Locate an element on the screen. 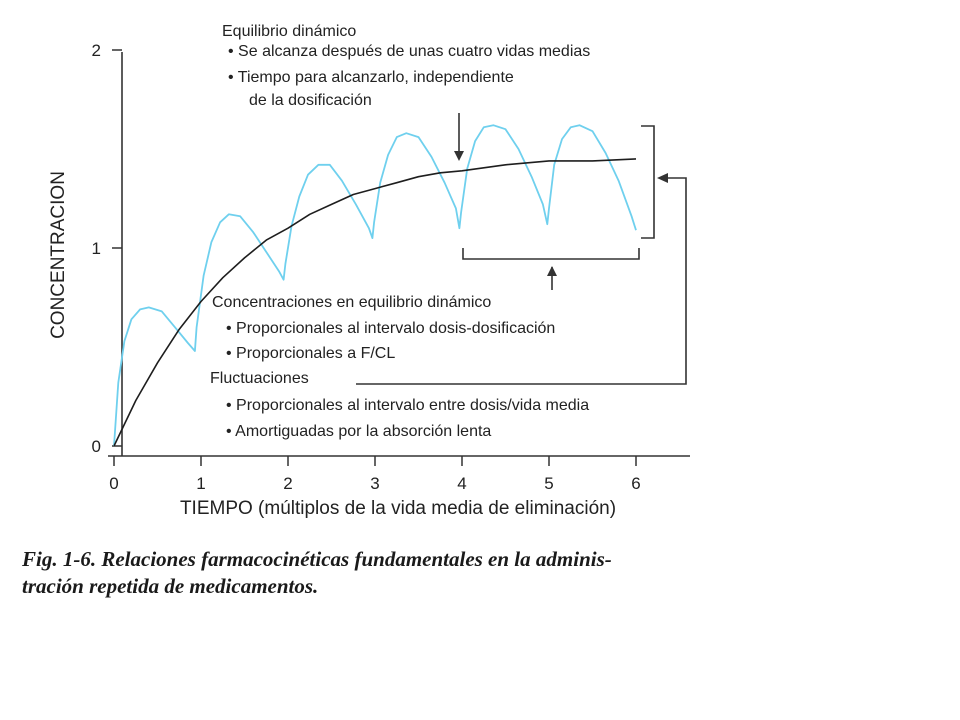  figure-caption-line-2: tración repetida de medicamentos. is located at coordinates (170, 586).